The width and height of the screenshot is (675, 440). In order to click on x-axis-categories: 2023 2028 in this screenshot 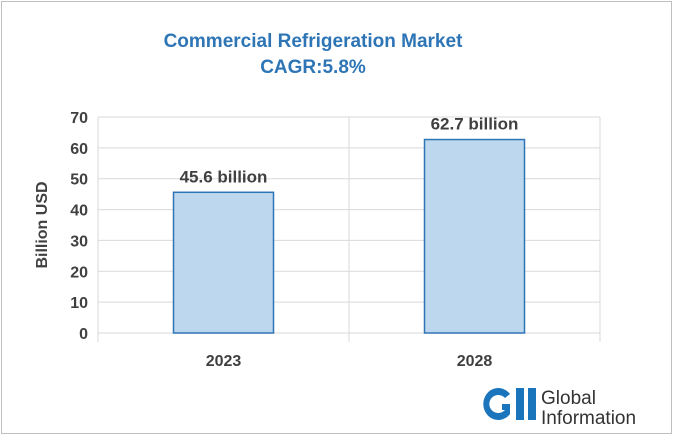, I will do `click(349, 361)`.